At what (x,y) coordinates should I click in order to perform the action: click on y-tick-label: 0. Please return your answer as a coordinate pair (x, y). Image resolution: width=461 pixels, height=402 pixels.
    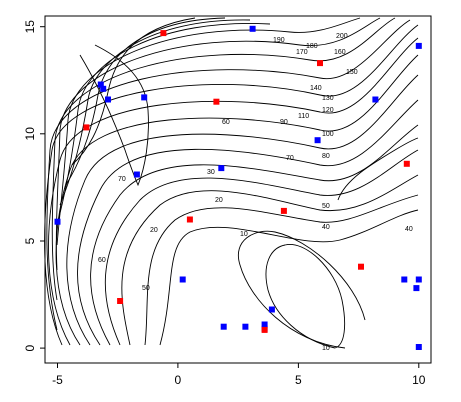
    Looking at the image, I should click on (30, 347).